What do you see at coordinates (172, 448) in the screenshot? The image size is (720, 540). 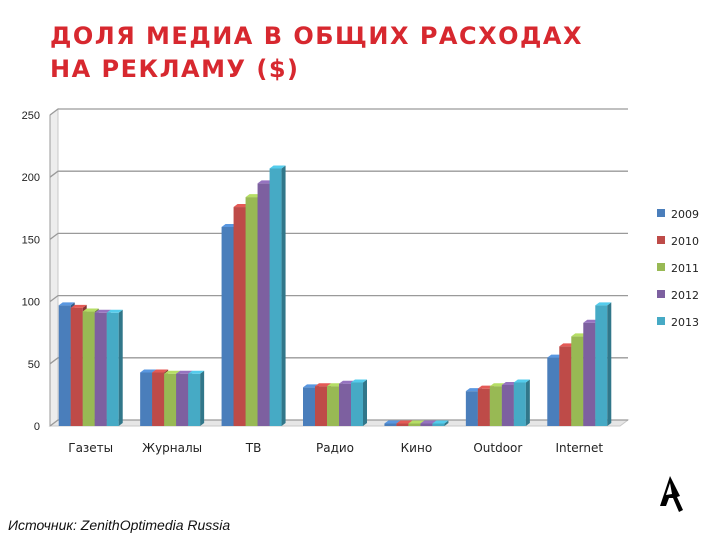 I see `x-tick-label: Журналы` at bounding box center [172, 448].